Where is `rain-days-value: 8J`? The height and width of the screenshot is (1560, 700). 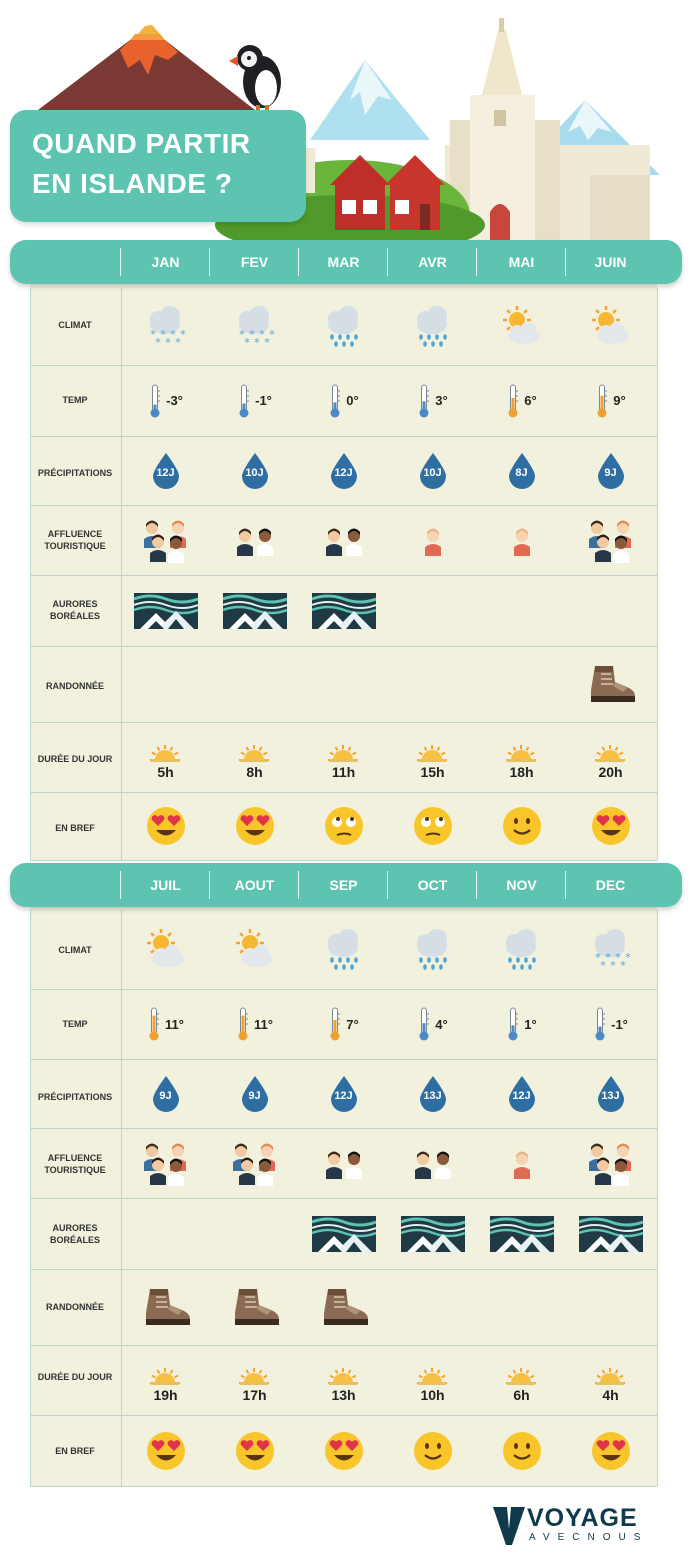 rain-days-value: 8J is located at coordinates (521, 472).